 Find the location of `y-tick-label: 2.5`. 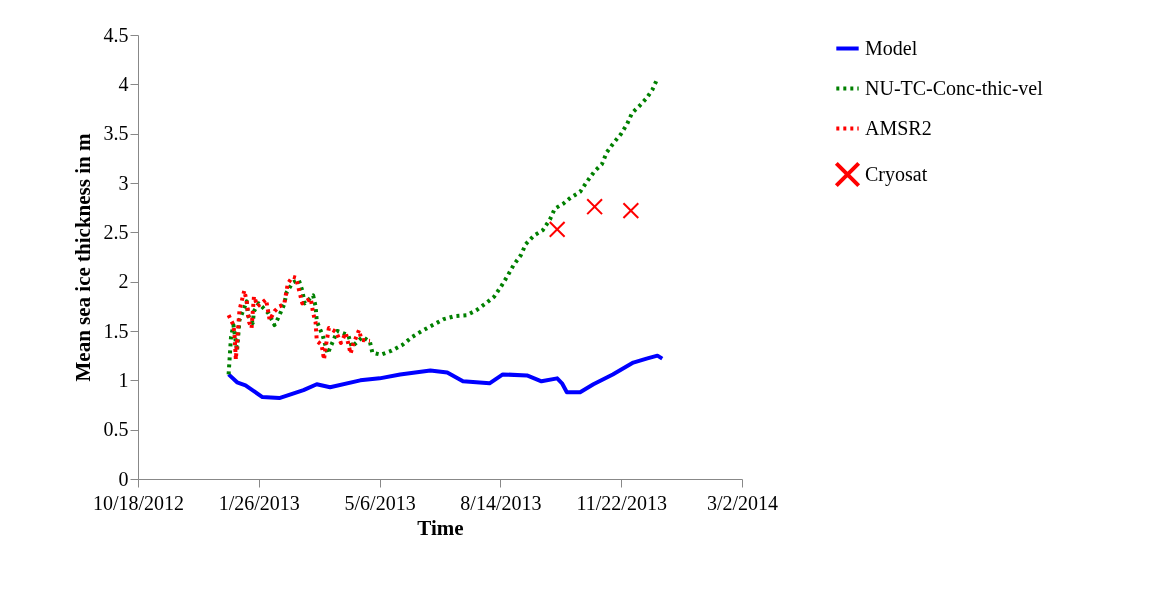

y-tick-label: 2.5 is located at coordinates (116, 231).